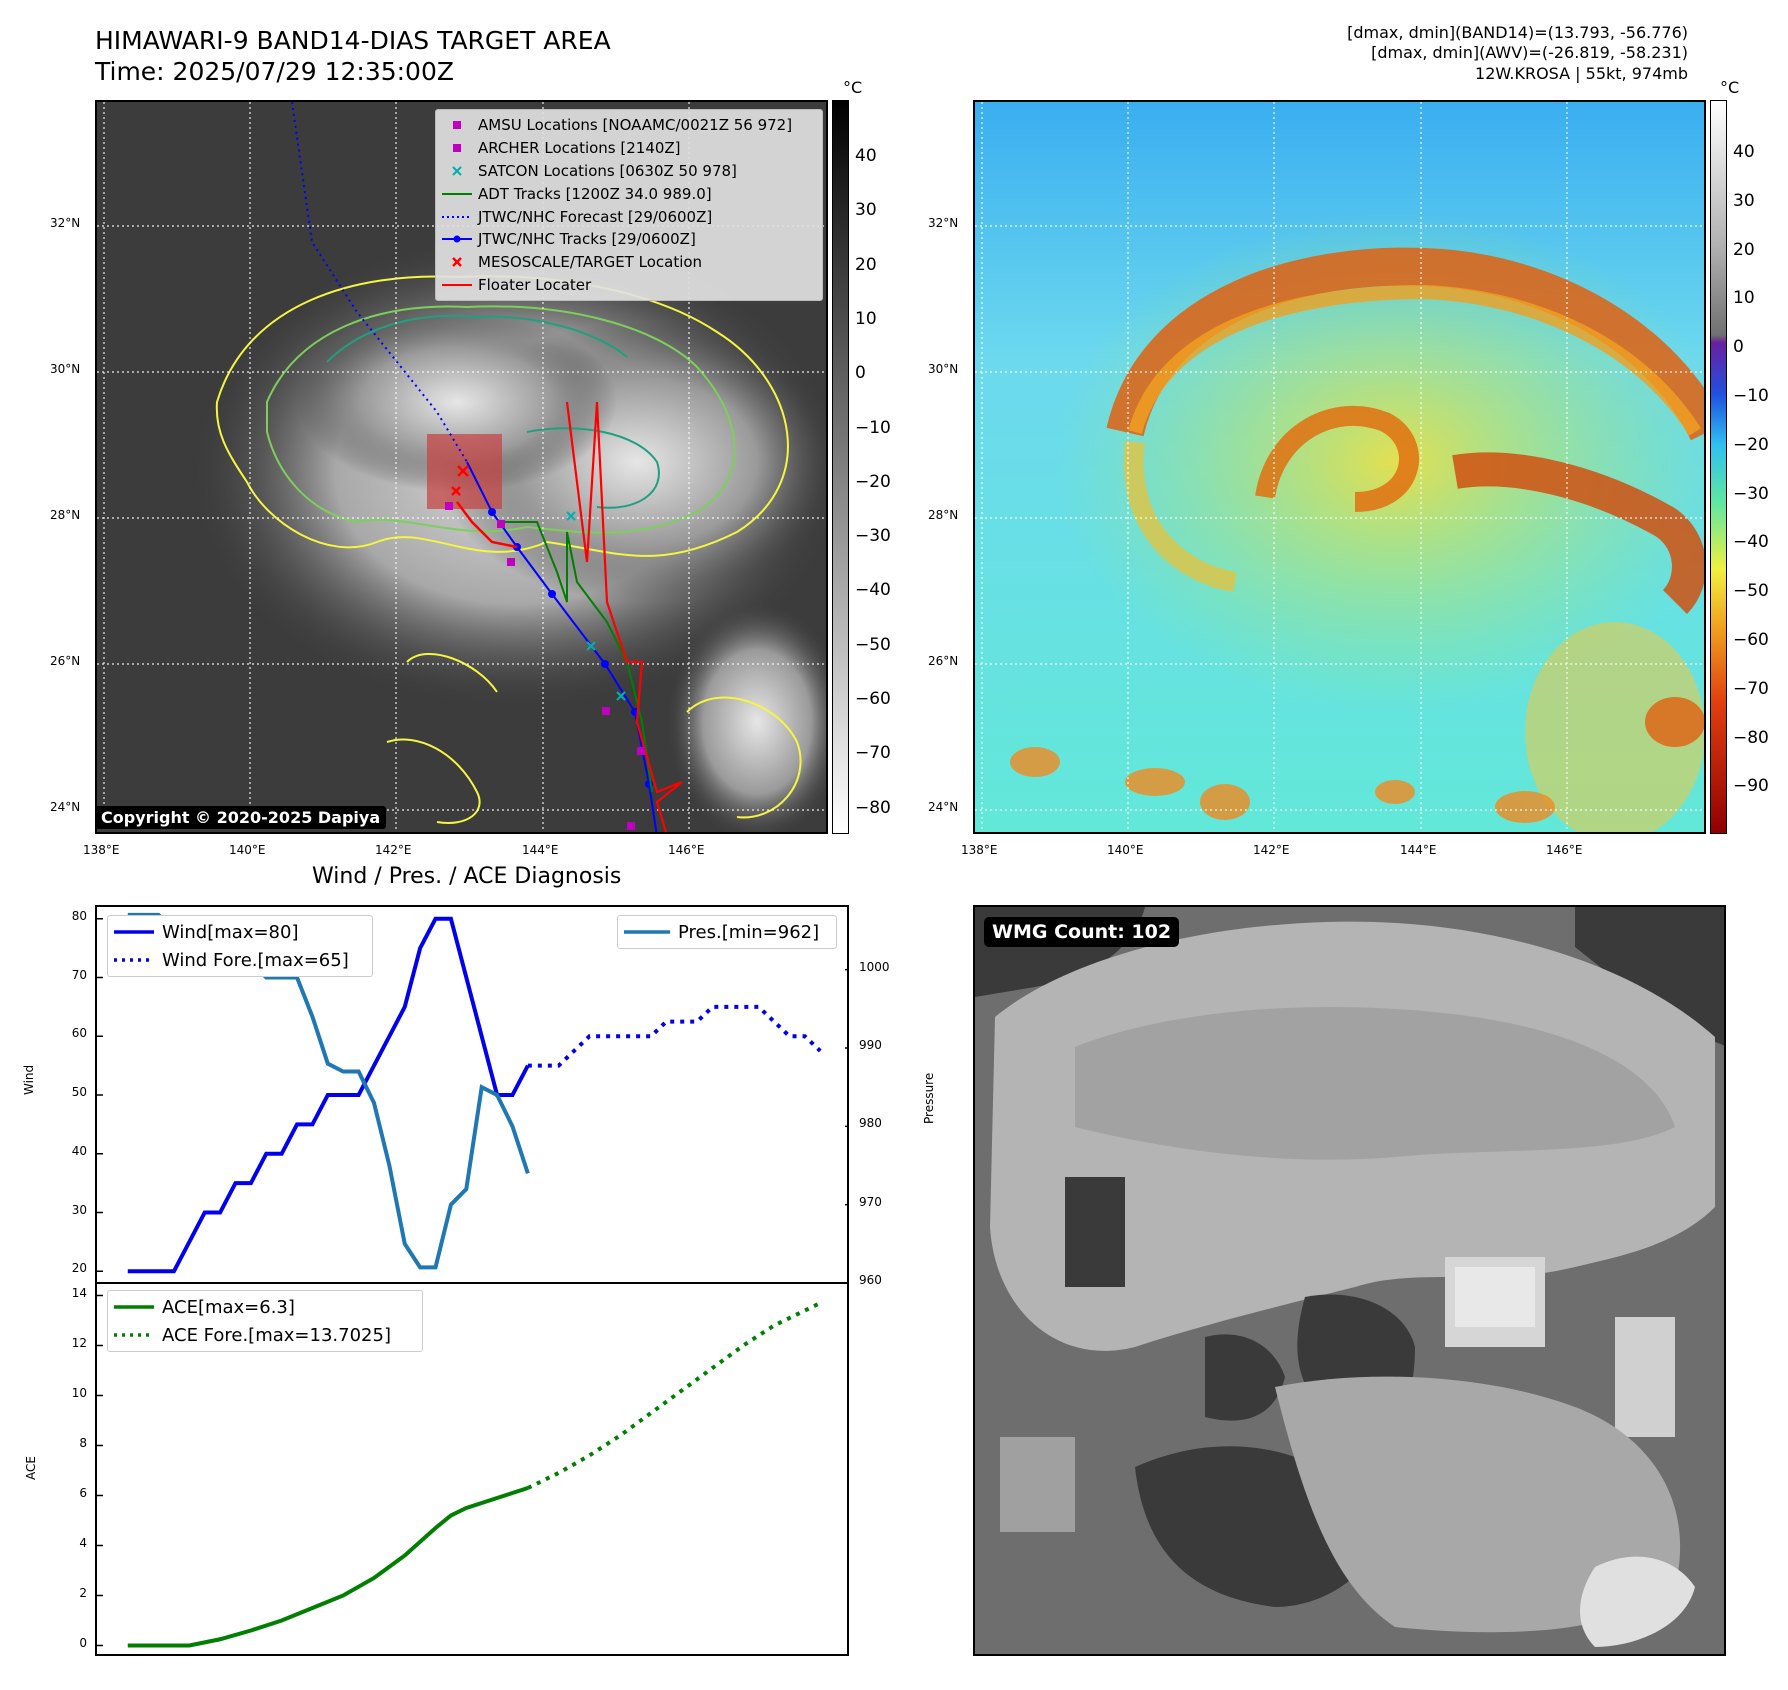  I want to click on ace-tick: 6, so click(83, 1492).